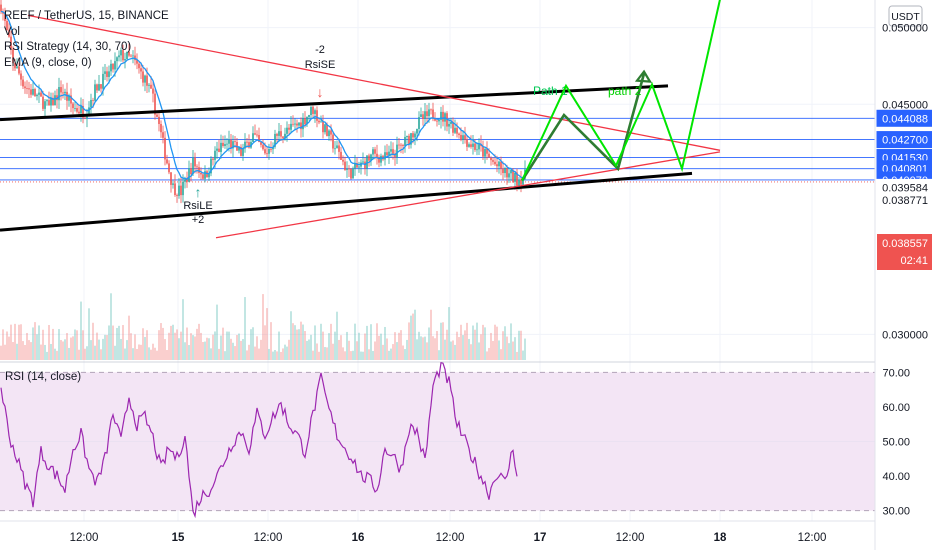 Image resolution: width=932 pixels, height=550 pixels. I want to click on price-tick: 0.030000, so click(905, 335).